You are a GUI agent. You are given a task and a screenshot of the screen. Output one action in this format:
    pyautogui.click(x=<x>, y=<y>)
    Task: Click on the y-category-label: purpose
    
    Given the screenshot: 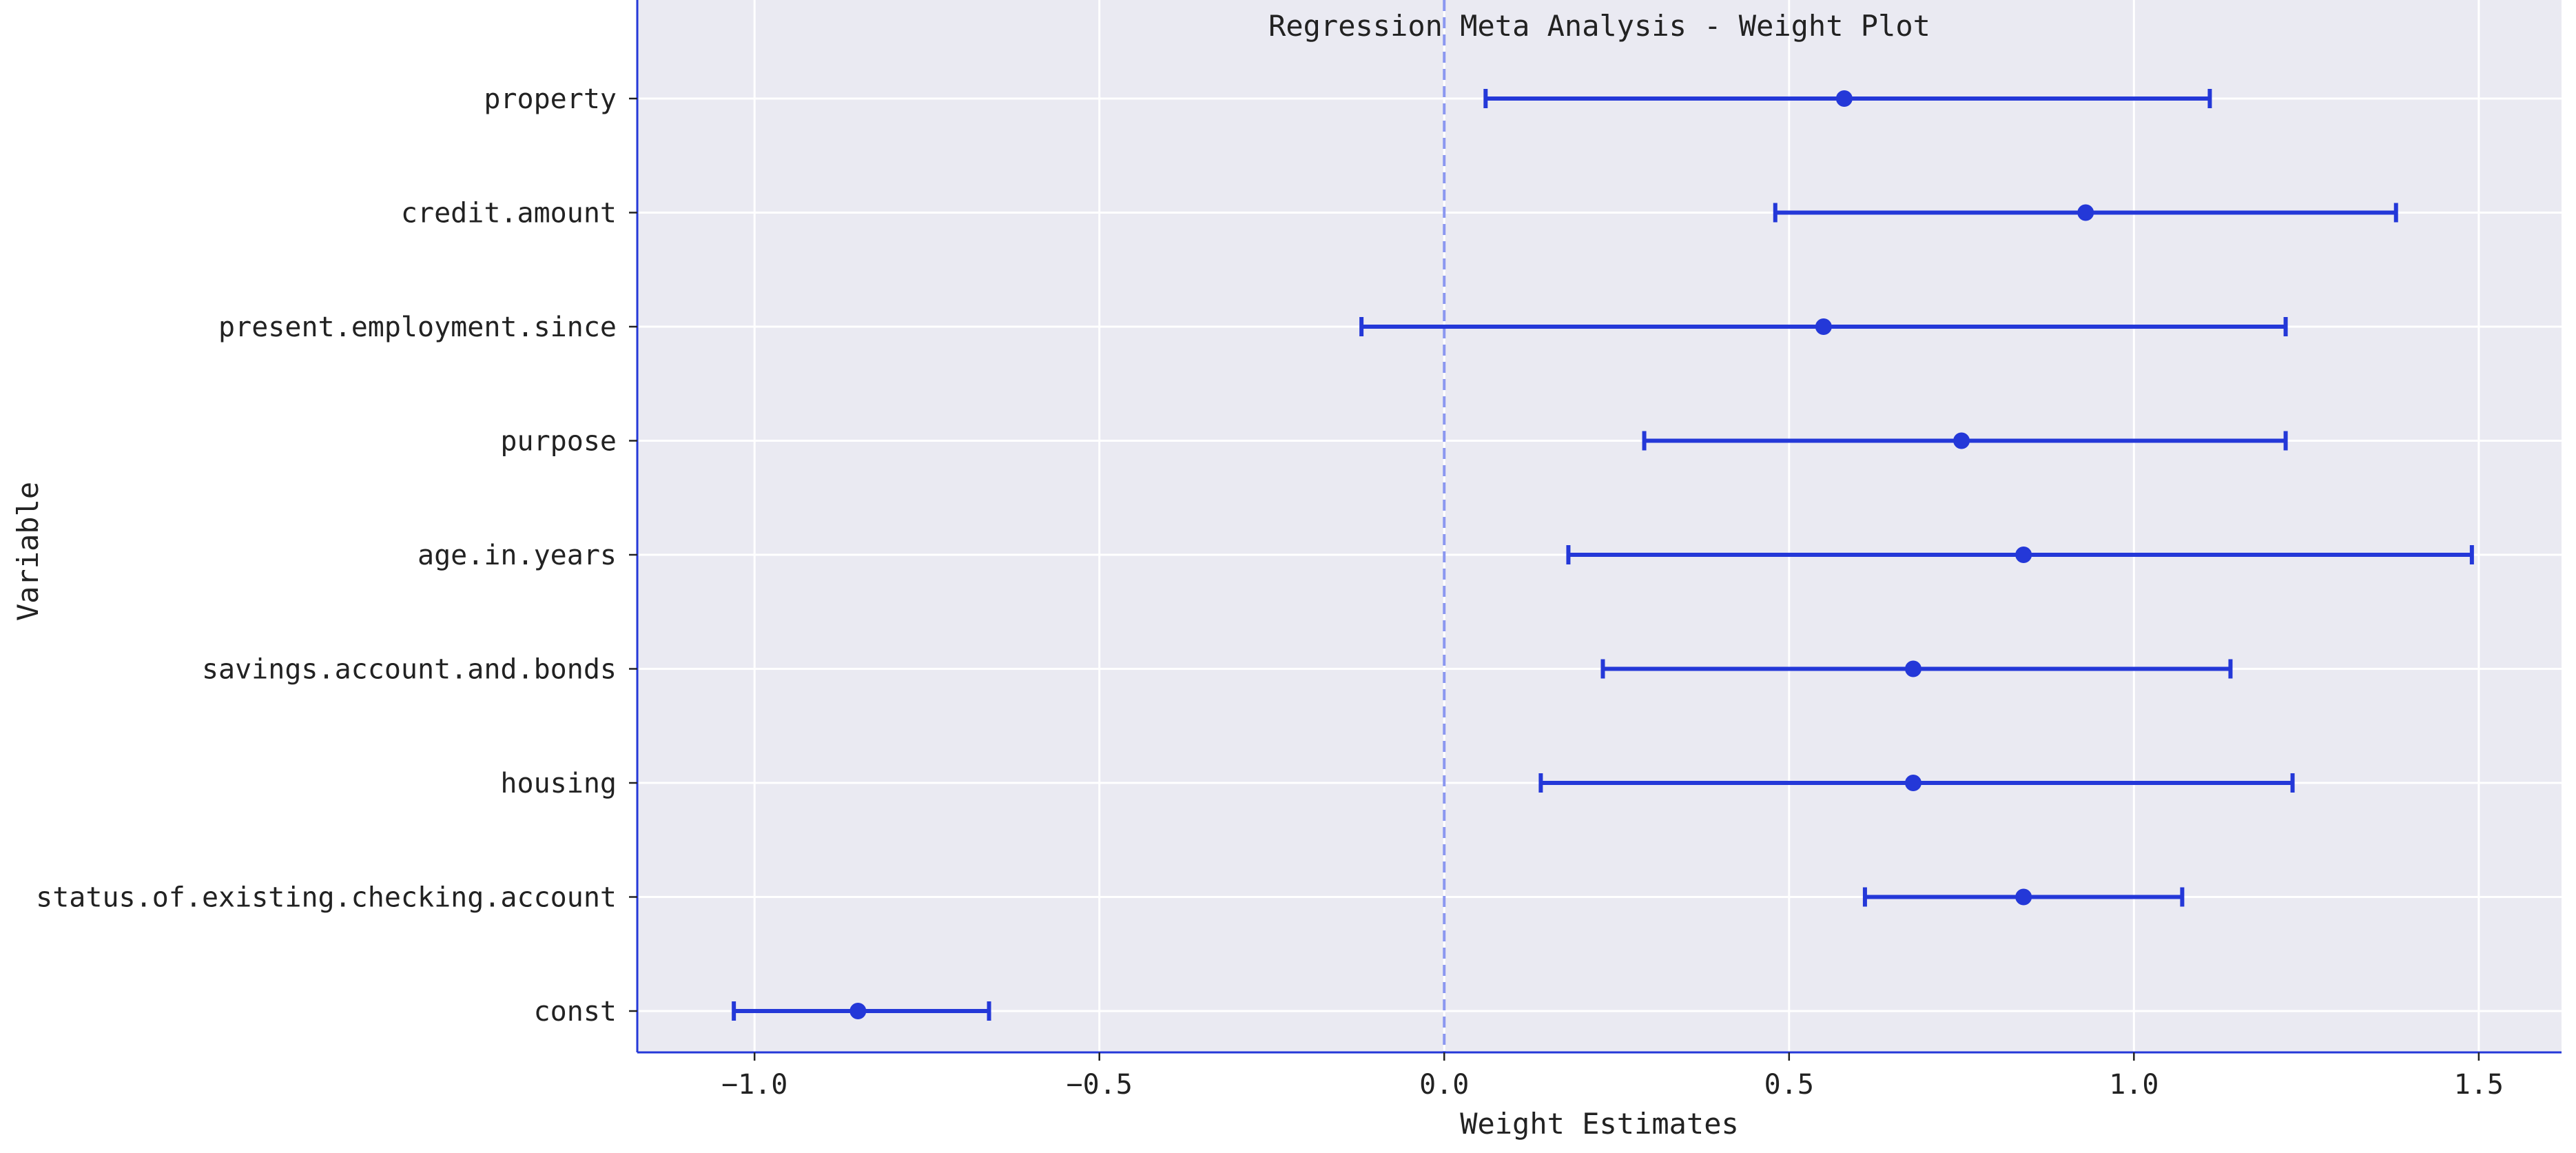 What is the action you would take?
    pyautogui.click(x=558, y=442)
    